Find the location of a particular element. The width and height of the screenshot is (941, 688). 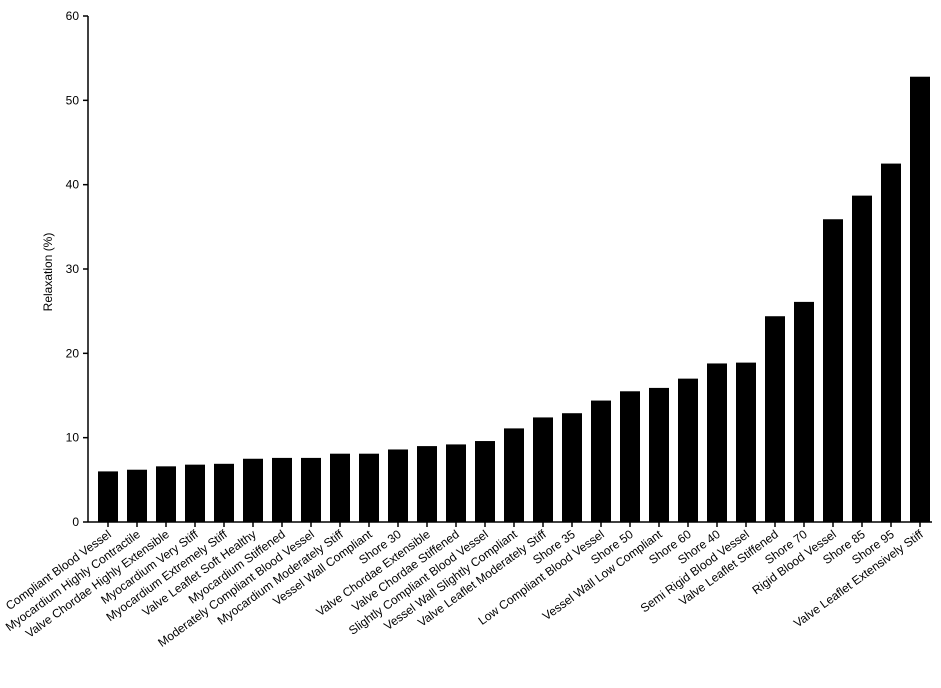

y-tick-label: 60 is located at coordinates (73, 16).